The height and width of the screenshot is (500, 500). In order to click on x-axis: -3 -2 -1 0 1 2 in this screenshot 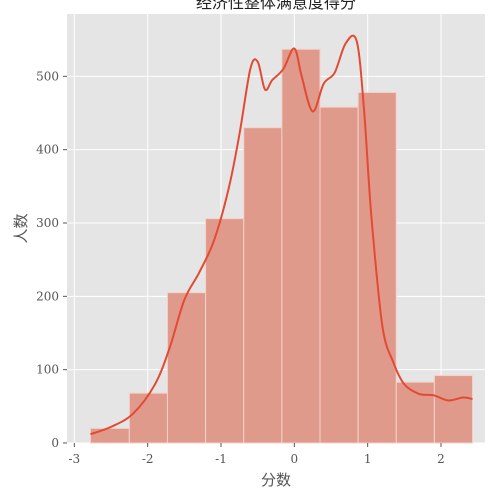, I will do `click(256, 454)`.